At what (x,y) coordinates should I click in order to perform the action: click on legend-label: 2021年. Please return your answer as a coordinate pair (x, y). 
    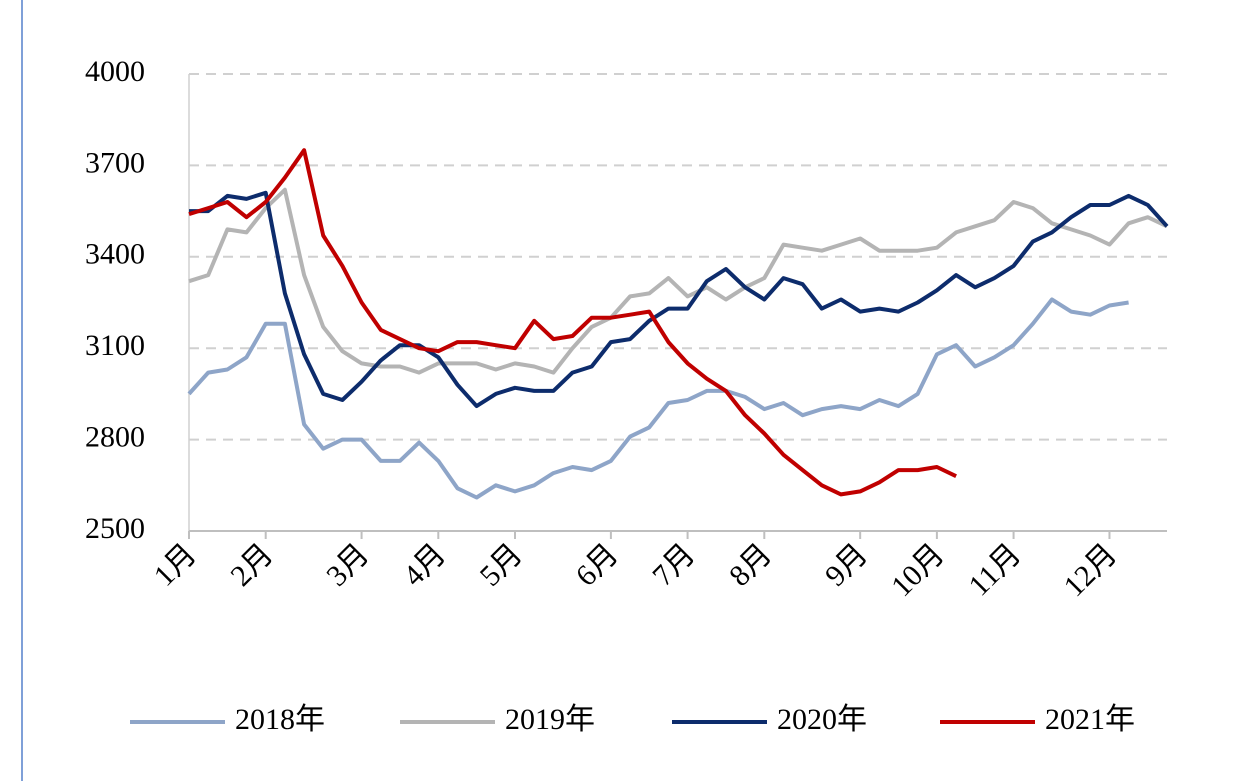
    Looking at the image, I should click on (1090, 719).